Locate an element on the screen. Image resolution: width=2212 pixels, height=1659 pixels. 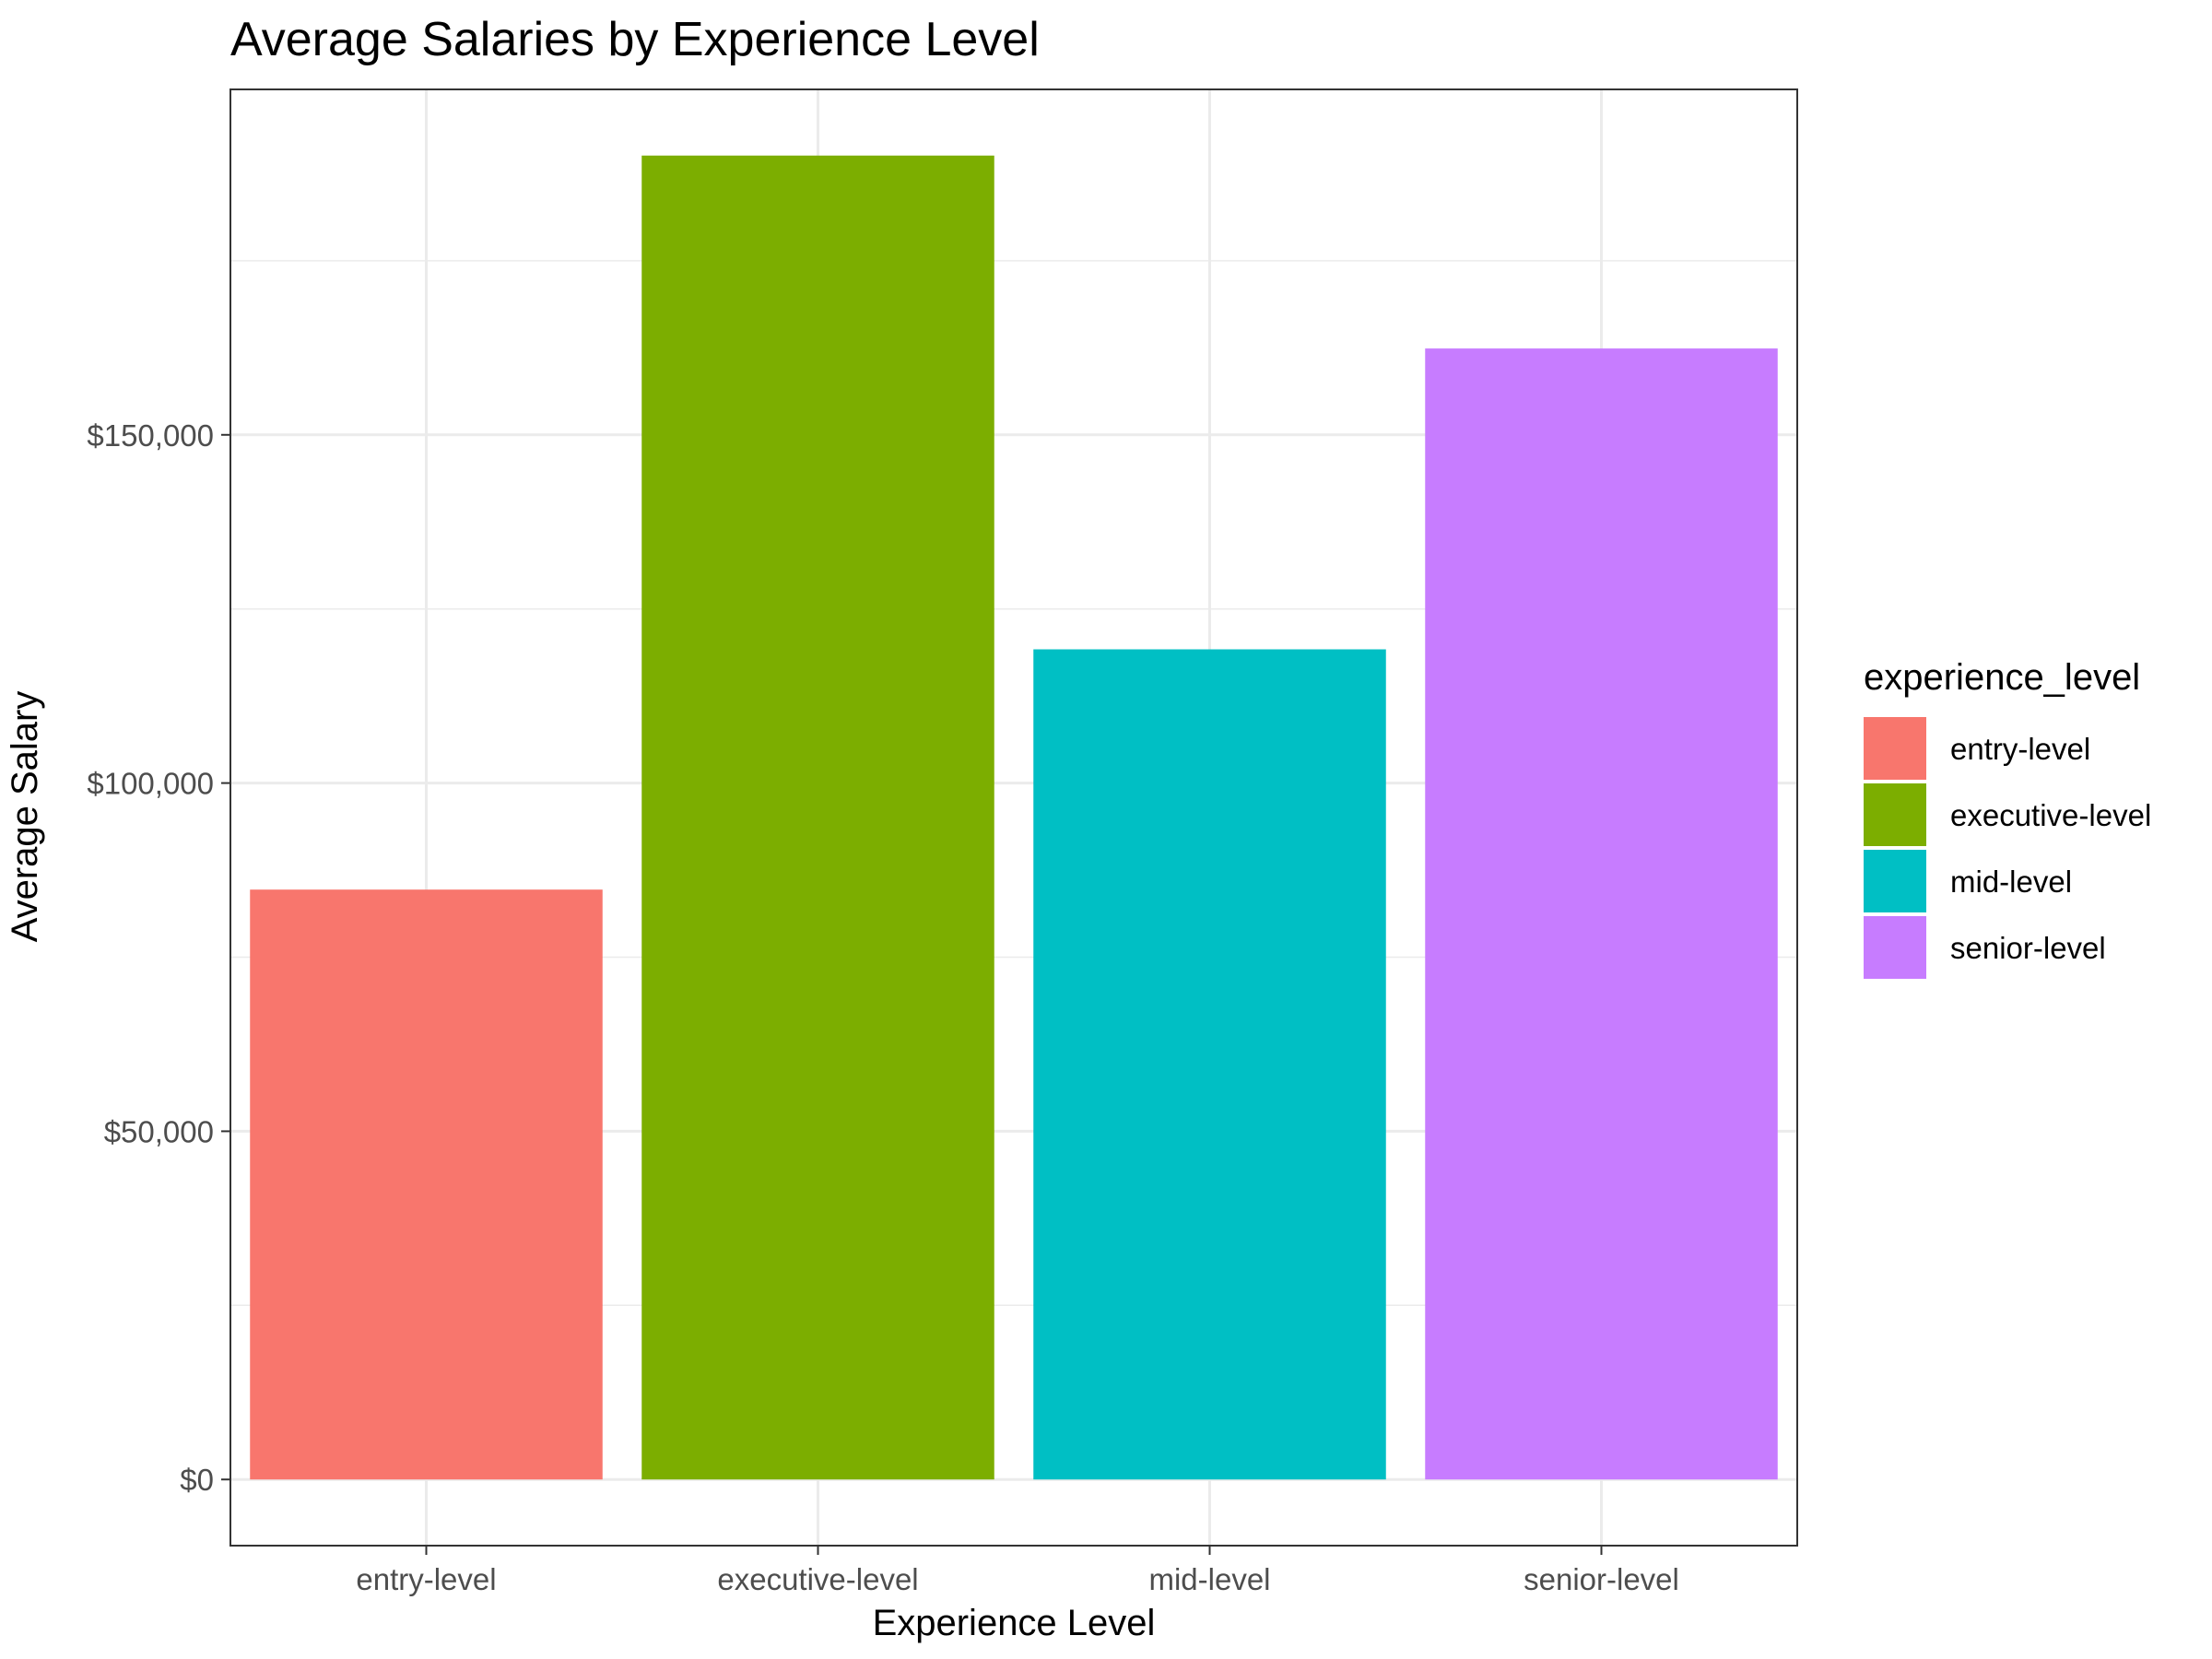
legend-label: mid-level is located at coordinates (2011, 882).